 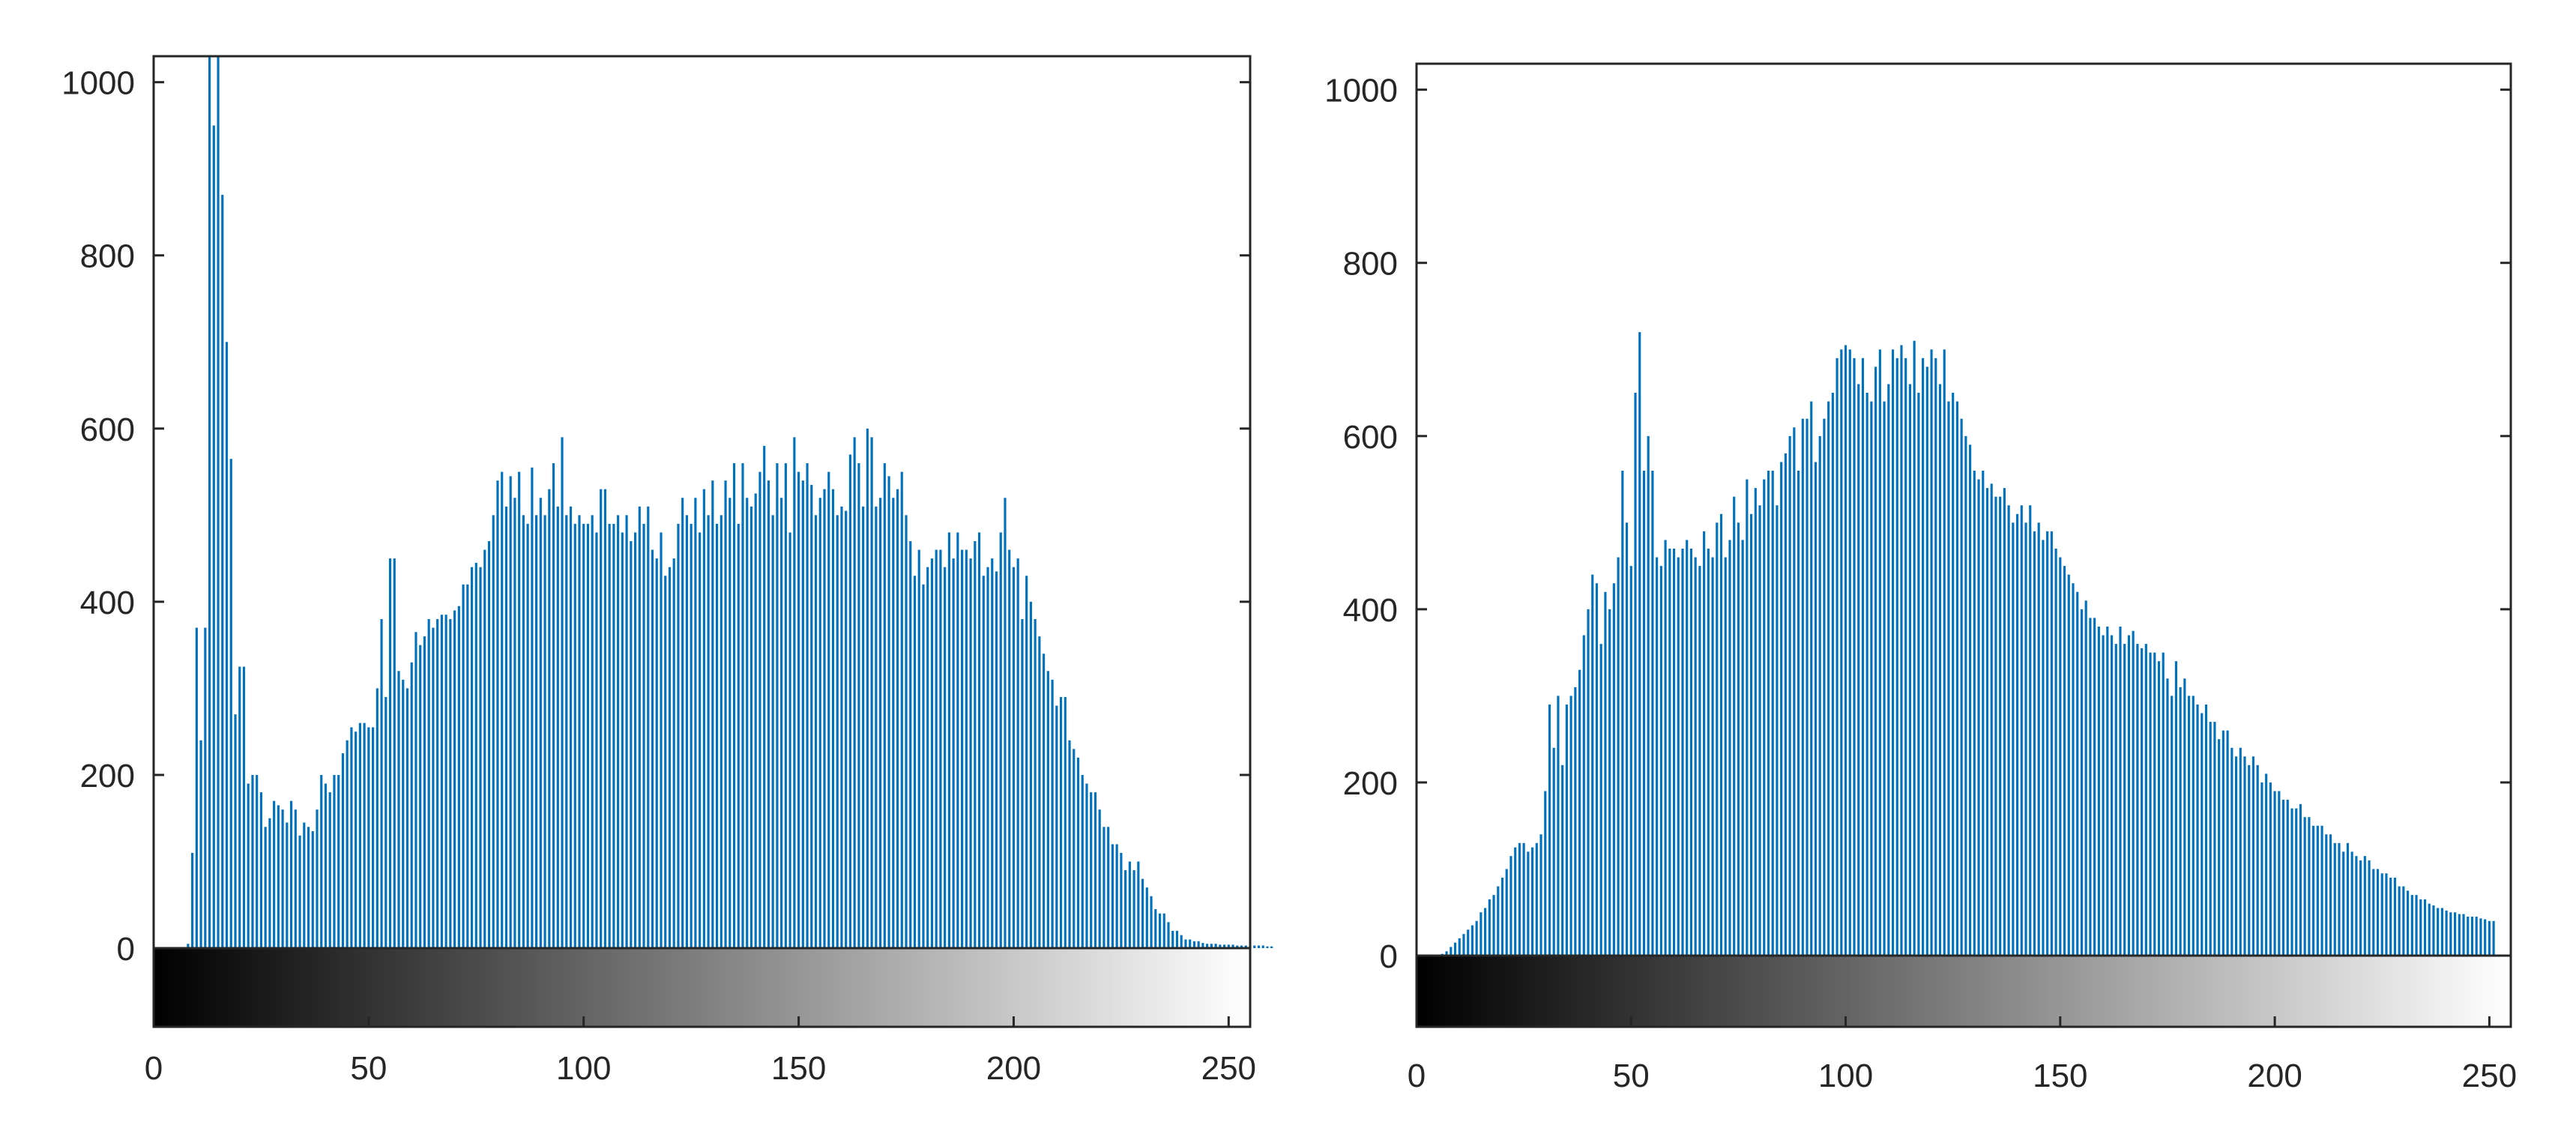 I want to click on x-tick-label: 150, so click(x=799, y=1068).